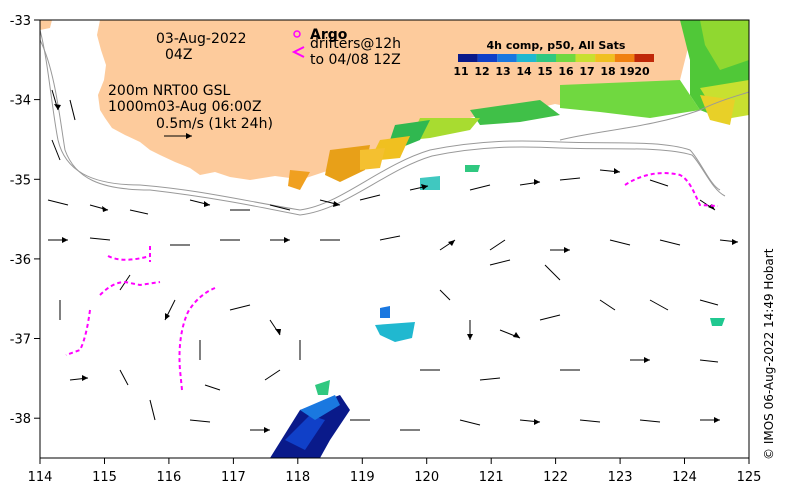  What do you see at coordinates (586, 71) in the screenshot?
I see `colorbar-label: 17` at bounding box center [586, 71].